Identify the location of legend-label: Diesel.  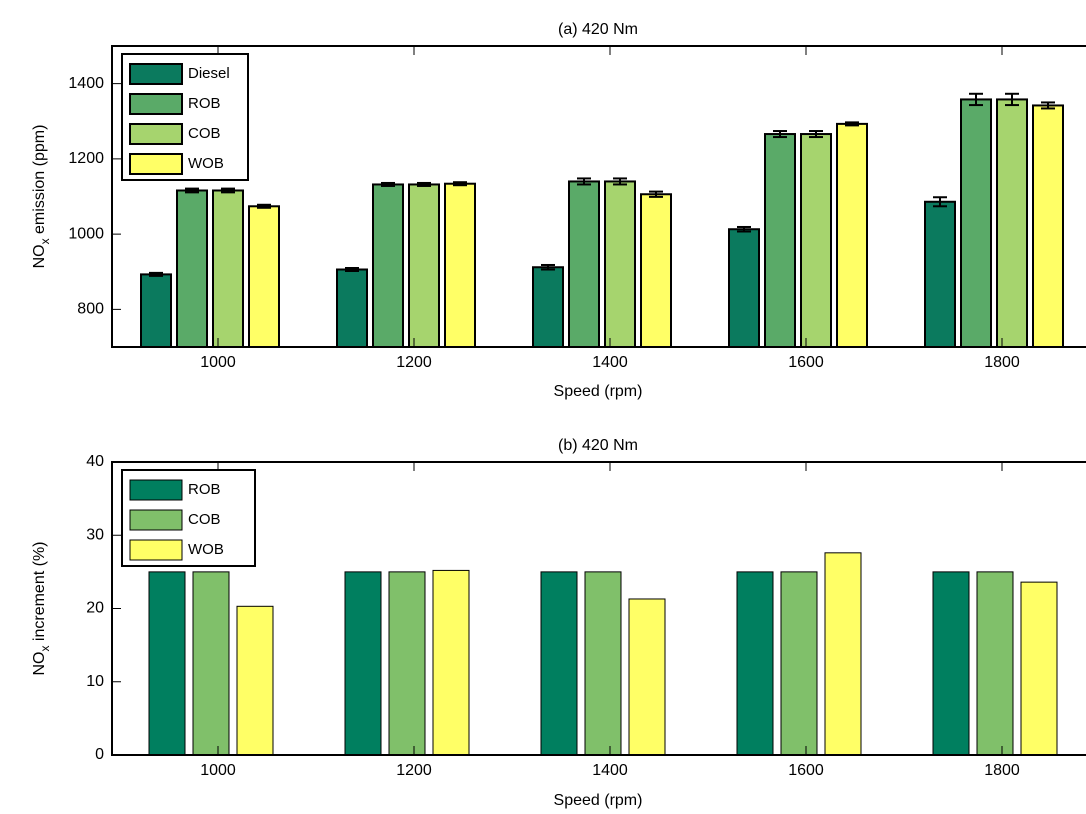
(209, 73).